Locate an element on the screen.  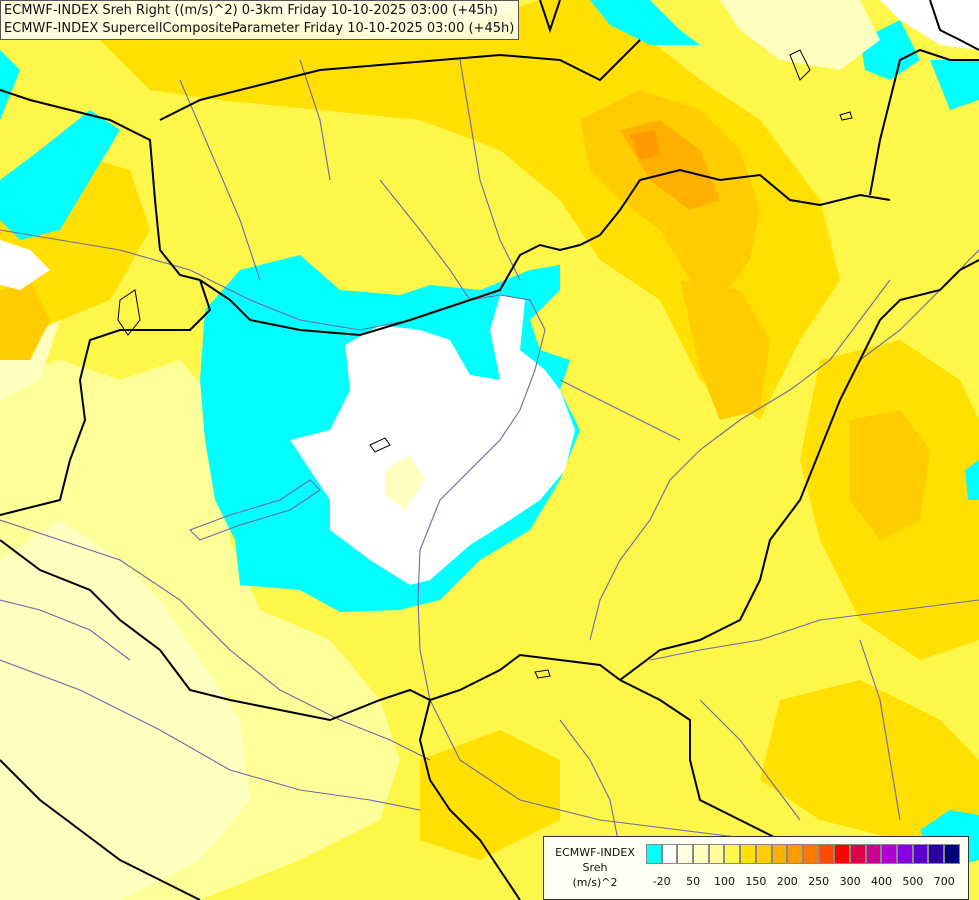
river-balaton is located at coordinates (255, 510).